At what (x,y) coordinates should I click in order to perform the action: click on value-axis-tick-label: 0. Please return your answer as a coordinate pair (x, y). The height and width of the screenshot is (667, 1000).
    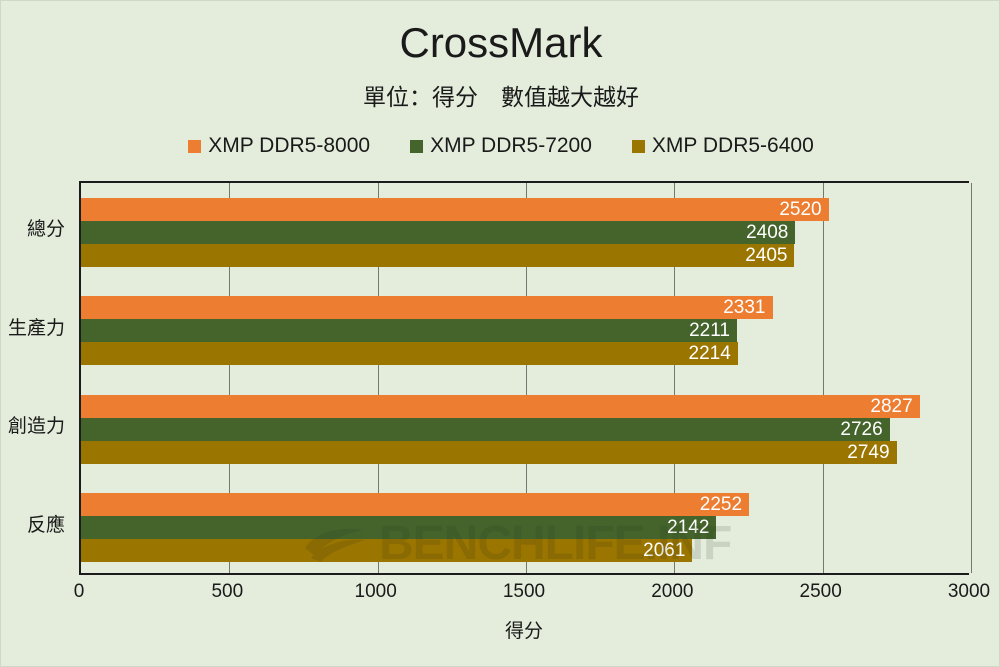
    Looking at the image, I should click on (79, 591).